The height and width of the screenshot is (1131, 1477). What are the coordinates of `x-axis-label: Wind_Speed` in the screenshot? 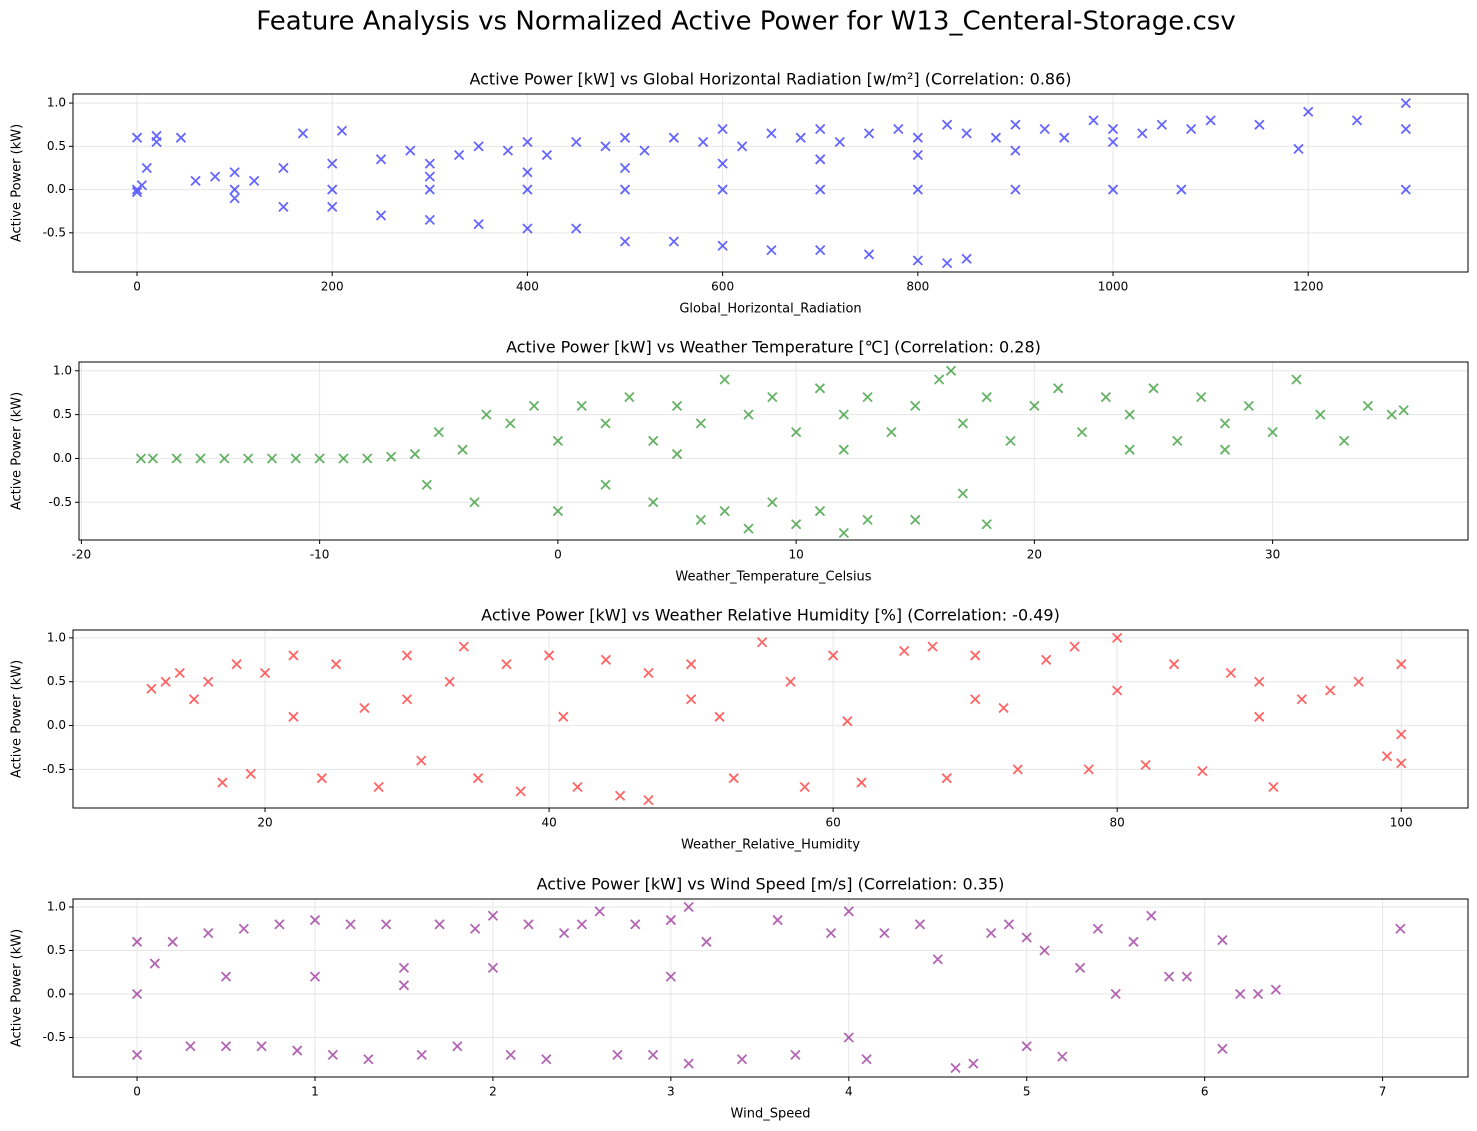 It's located at (771, 1114).